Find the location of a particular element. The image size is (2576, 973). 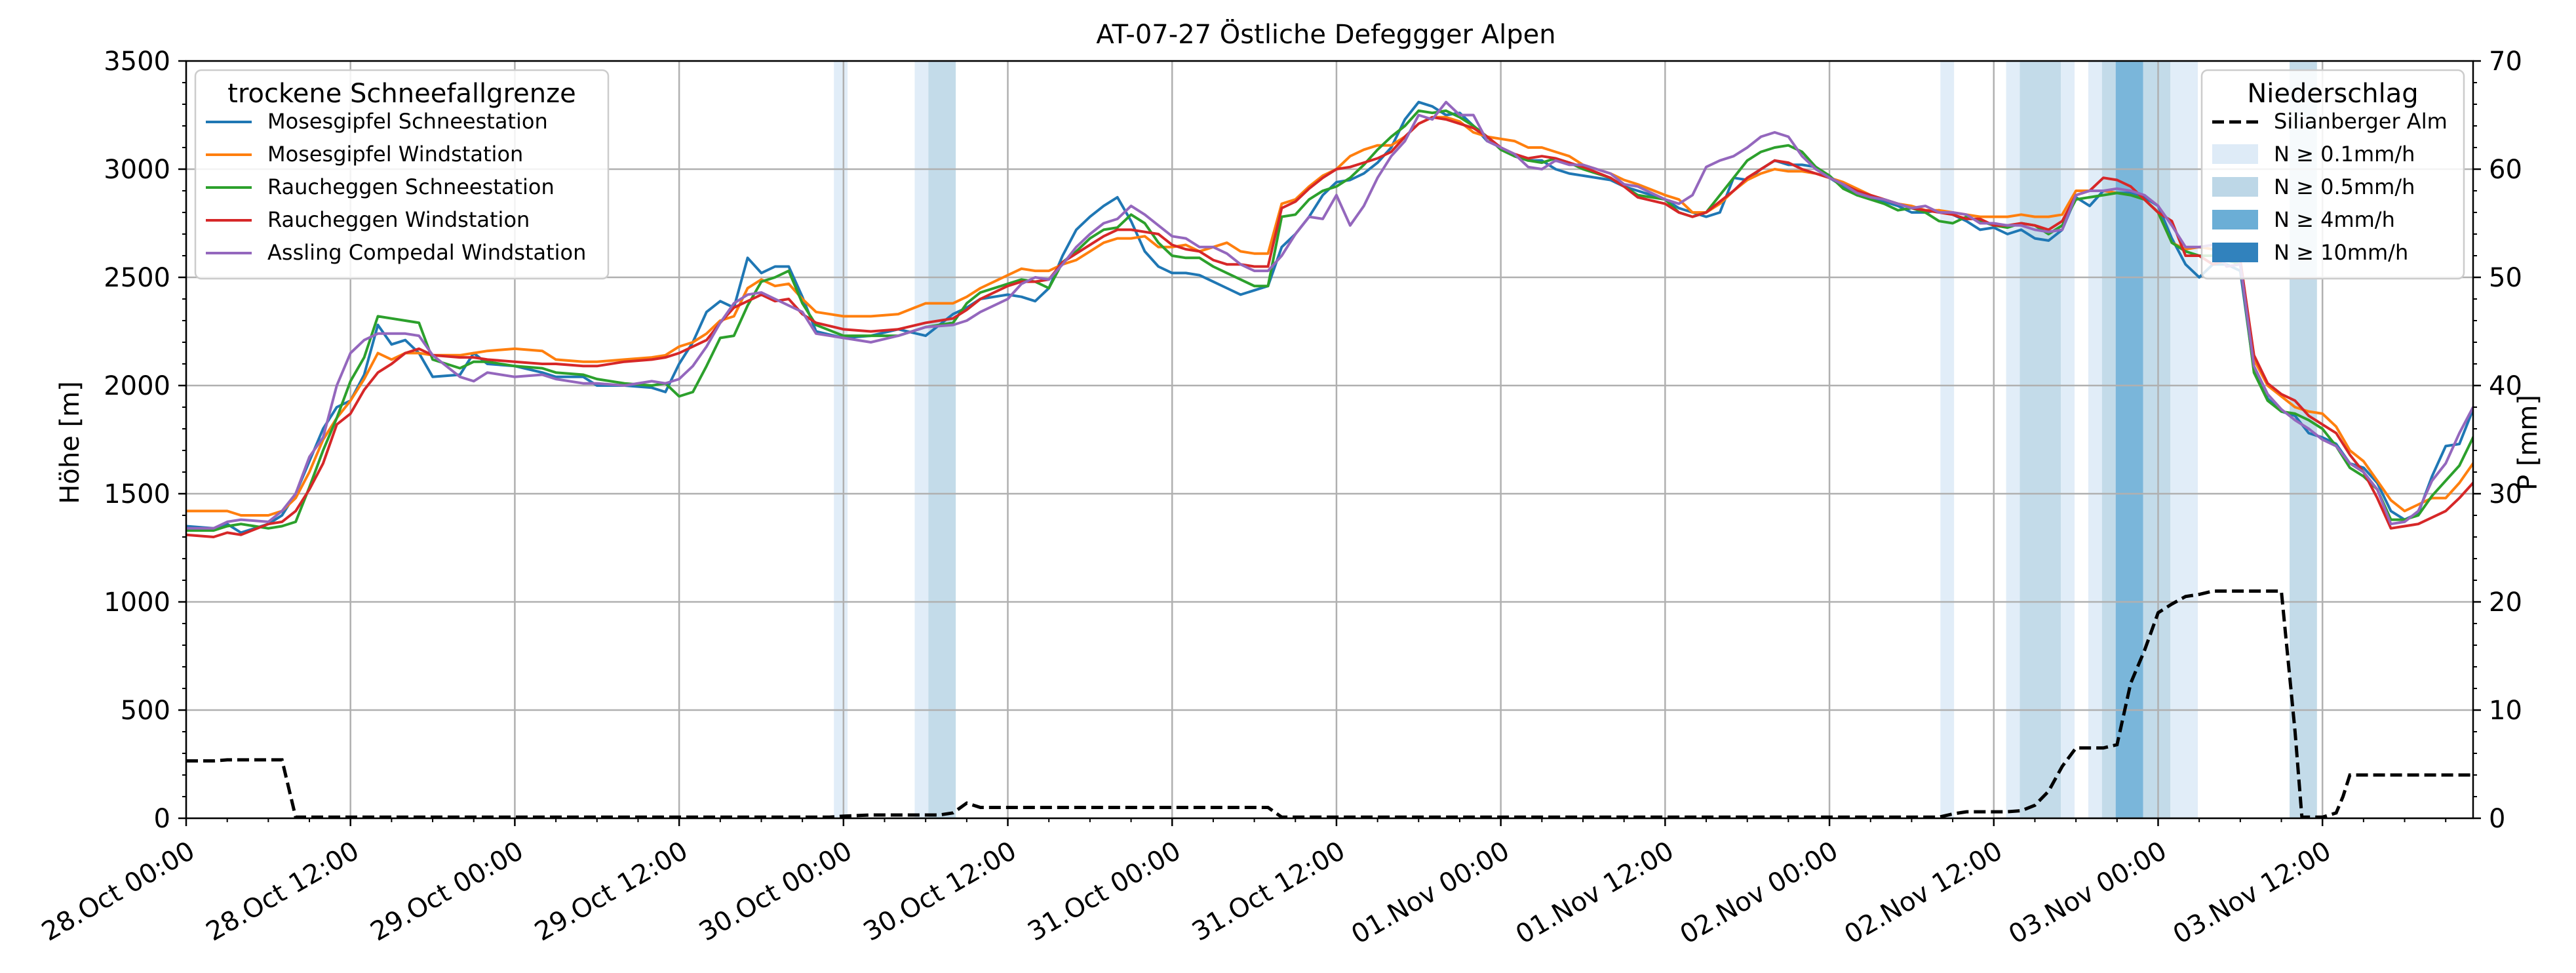

y2-tick-label-0: 0 is located at coordinates (2497, 819).